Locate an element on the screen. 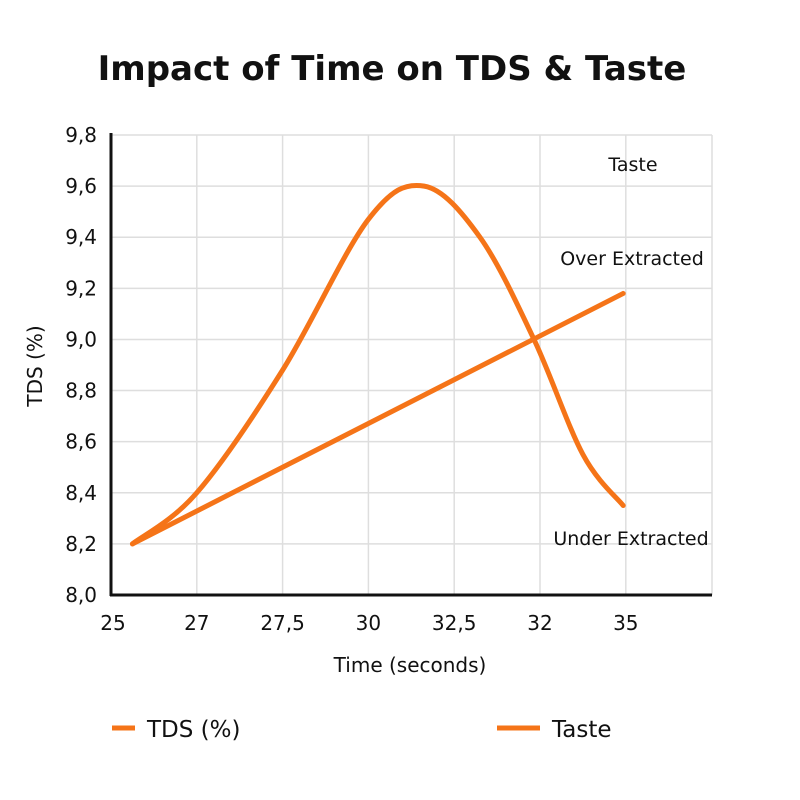 The image size is (800, 800). annotation-taste: Taste is located at coordinates (632, 165).